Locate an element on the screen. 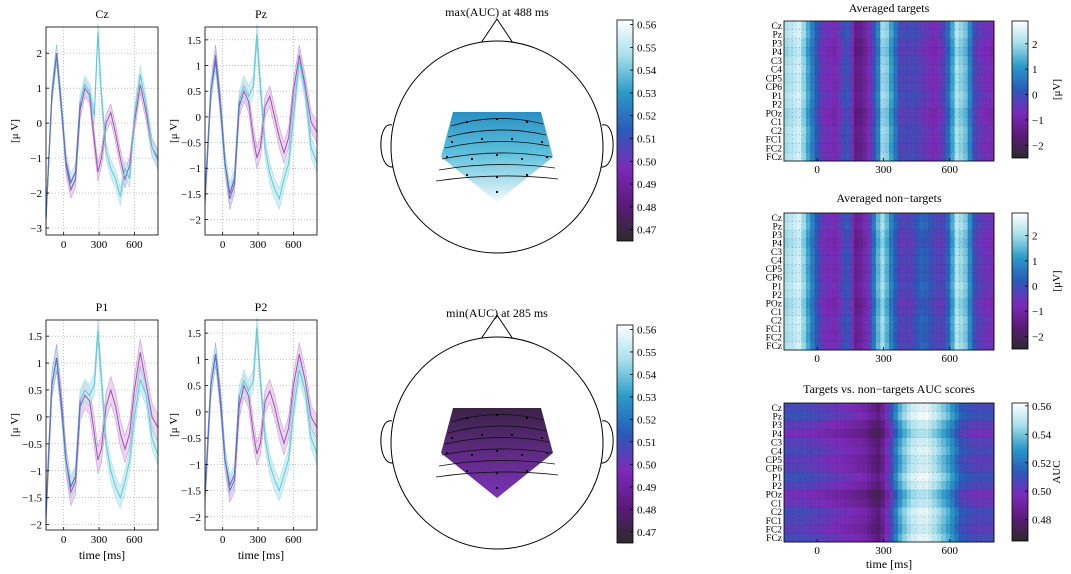 The height and width of the screenshot is (574, 1071). y-tick-label: −1 is located at coordinates (36, 159).